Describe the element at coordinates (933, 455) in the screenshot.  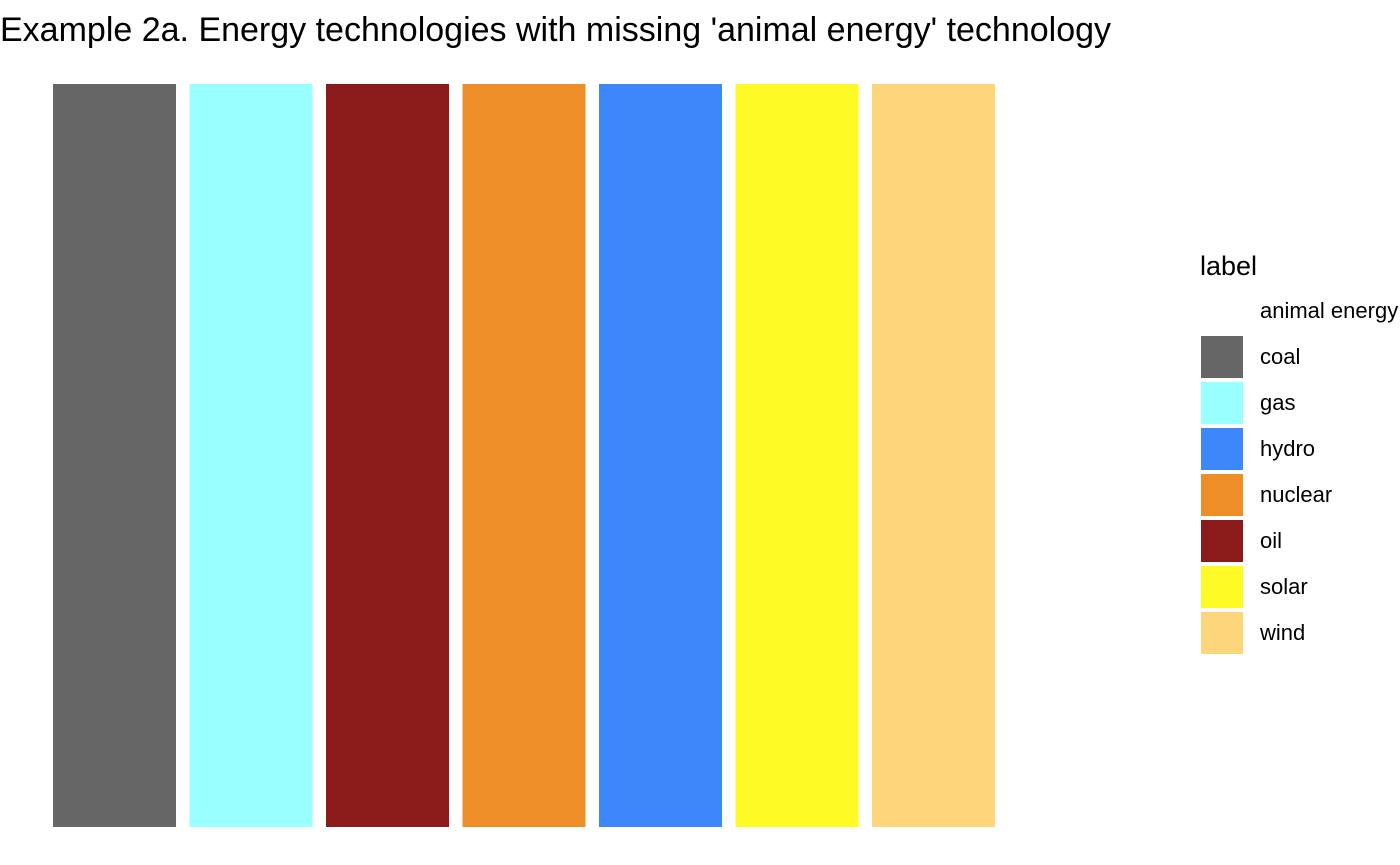
I see `bar-wind` at that location.